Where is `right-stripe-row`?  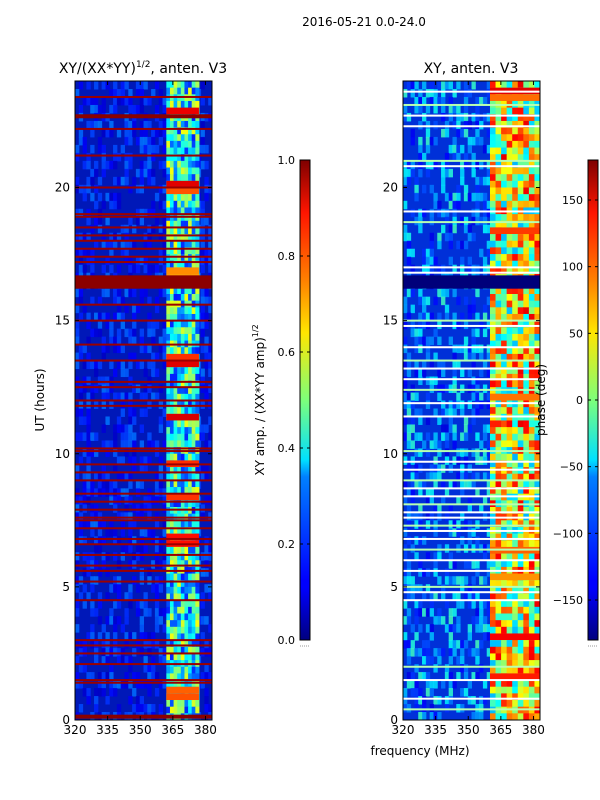 right-stripe-row is located at coordinates (471, 347).